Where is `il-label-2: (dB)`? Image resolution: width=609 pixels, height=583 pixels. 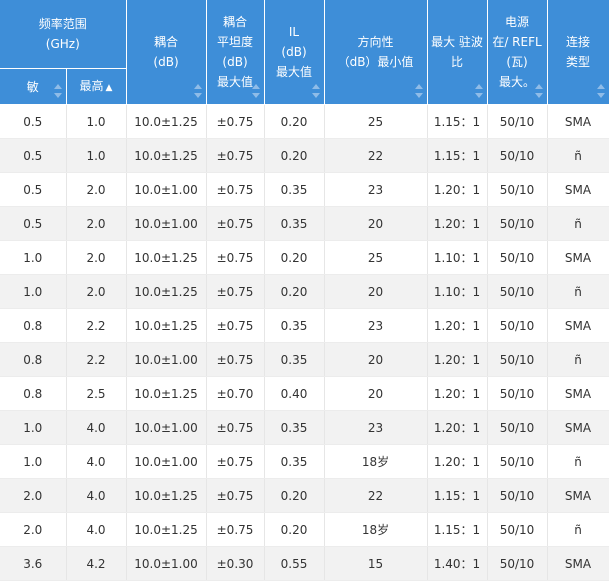 il-label-2: (dB) is located at coordinates (294, 52).